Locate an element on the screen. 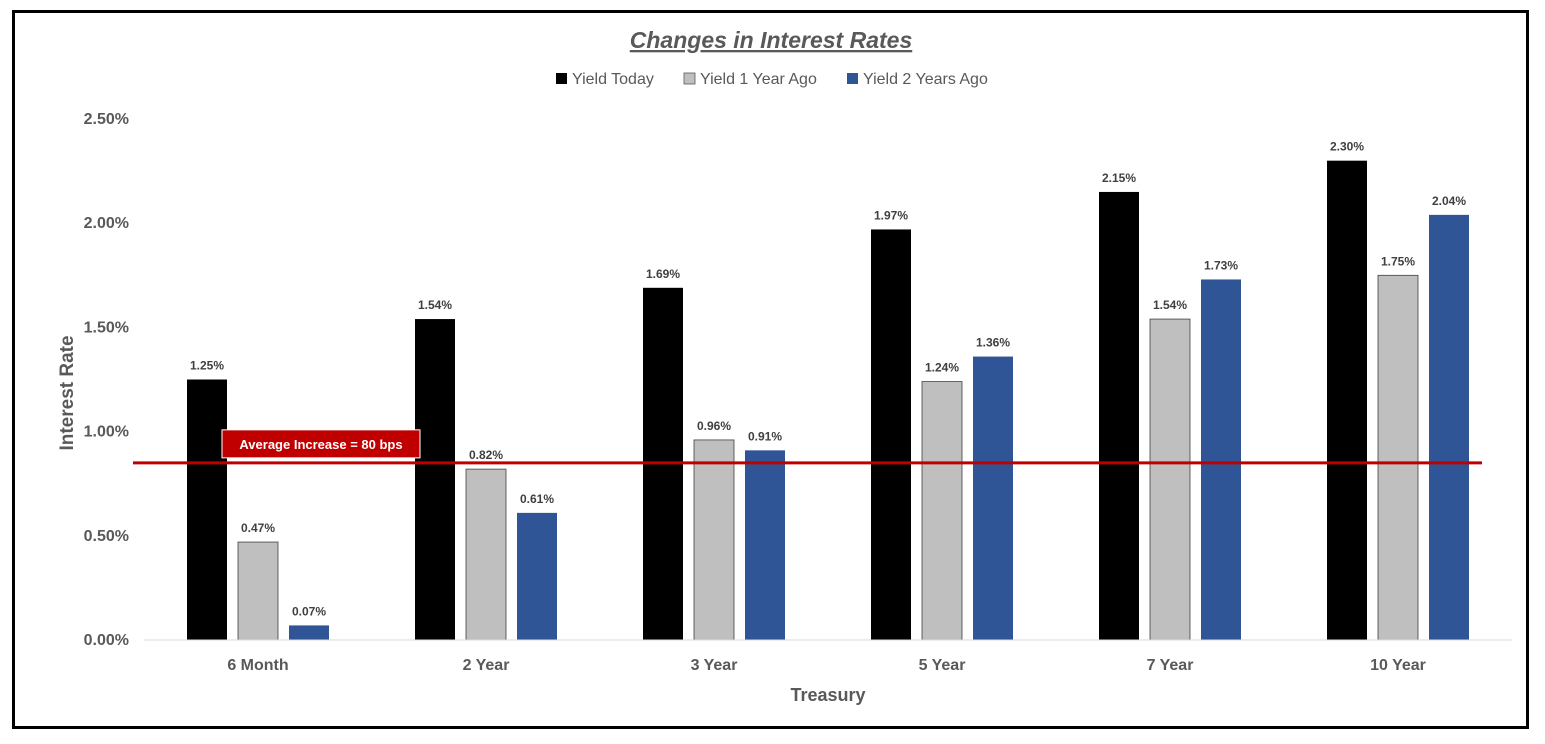 The width and height of the screenshot is (1545, 744). average-increase-label: Average Increase = 80 bps is located at coordinates (320, 444).